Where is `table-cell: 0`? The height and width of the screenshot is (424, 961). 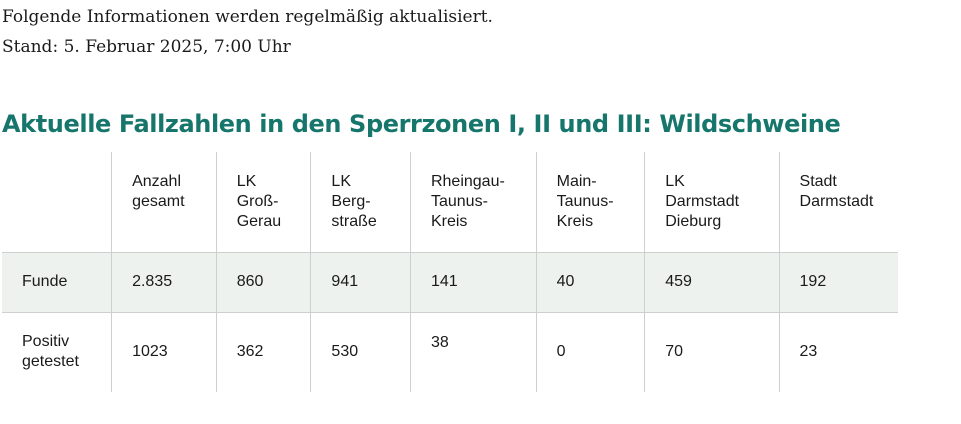 table-cell: 0 is located at coordinates (590, 352).